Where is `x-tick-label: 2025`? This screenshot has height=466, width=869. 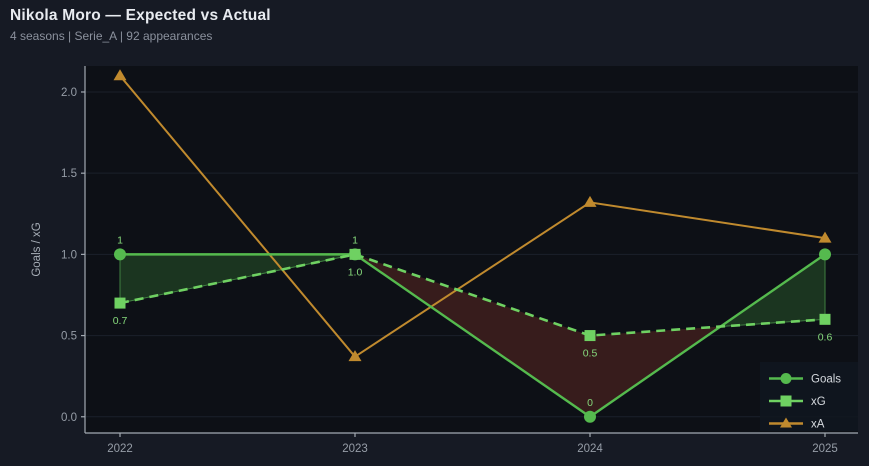 x-tick-label: 2025 is located at coordinates (825, 449).